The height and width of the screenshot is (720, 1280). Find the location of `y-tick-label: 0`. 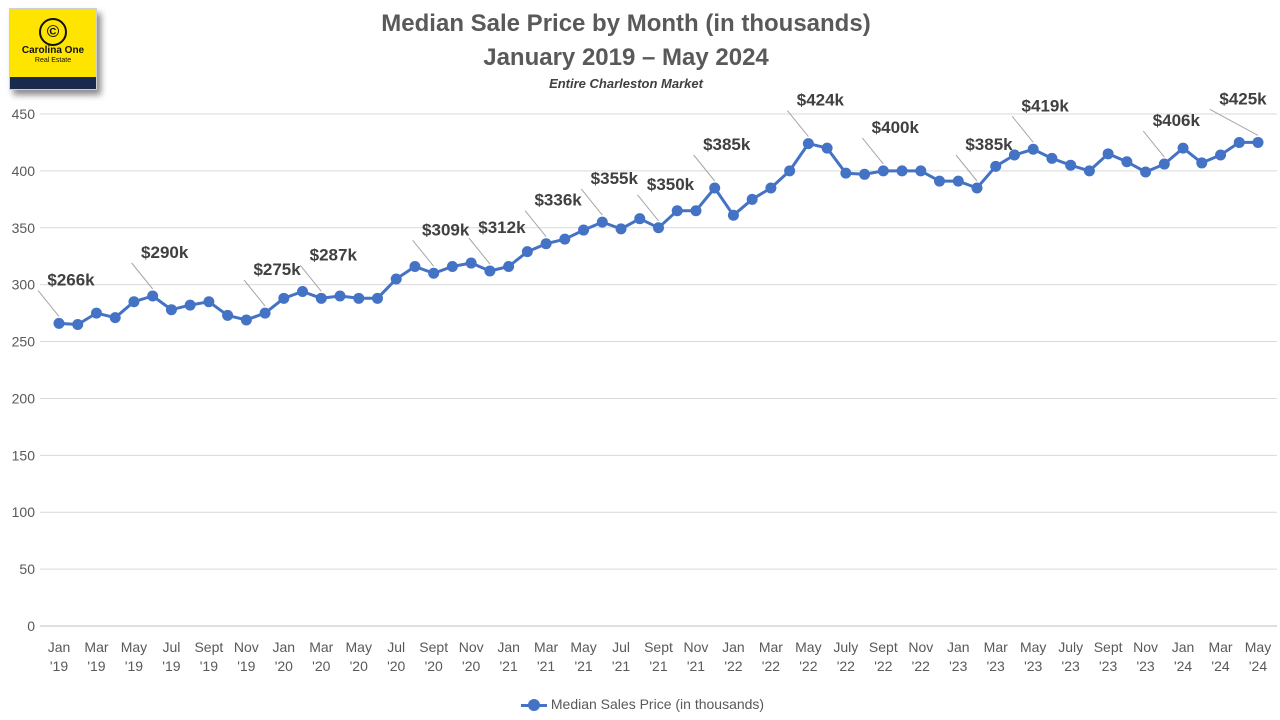

y-tick-label: 0 is located at coordinates (31, 626).